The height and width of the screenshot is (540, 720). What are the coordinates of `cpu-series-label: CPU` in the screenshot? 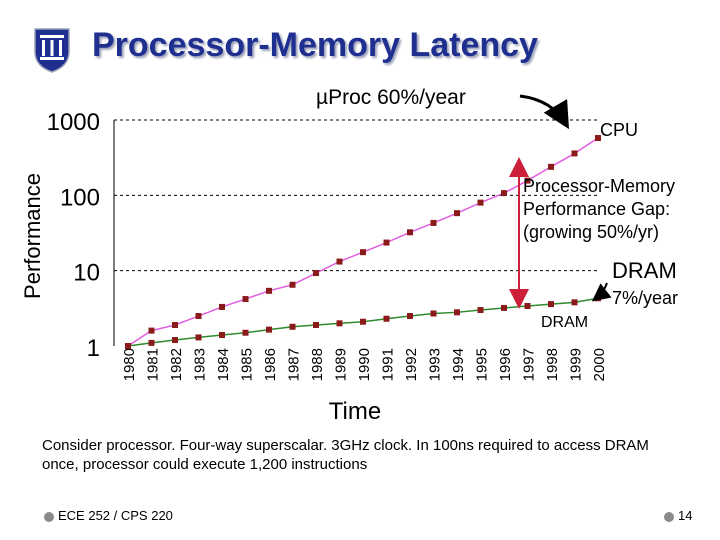 It's located at (619, 130).